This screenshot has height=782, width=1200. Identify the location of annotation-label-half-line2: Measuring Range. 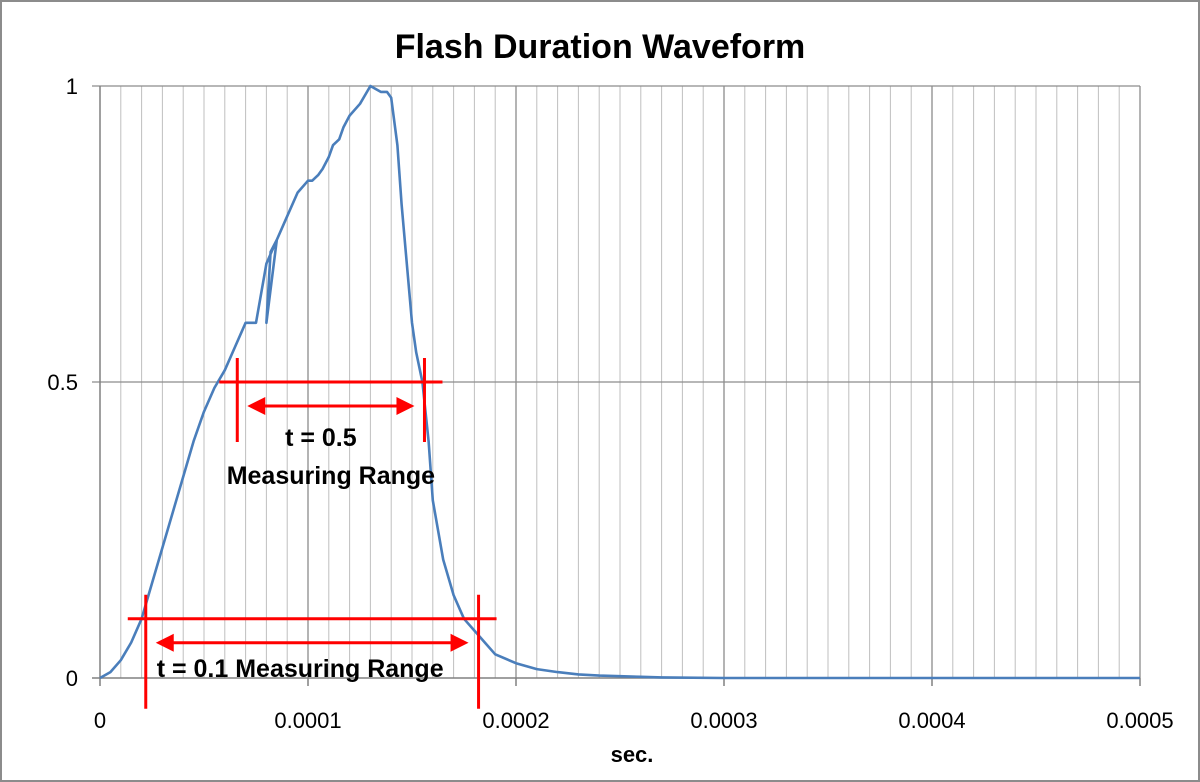
(331, 476).